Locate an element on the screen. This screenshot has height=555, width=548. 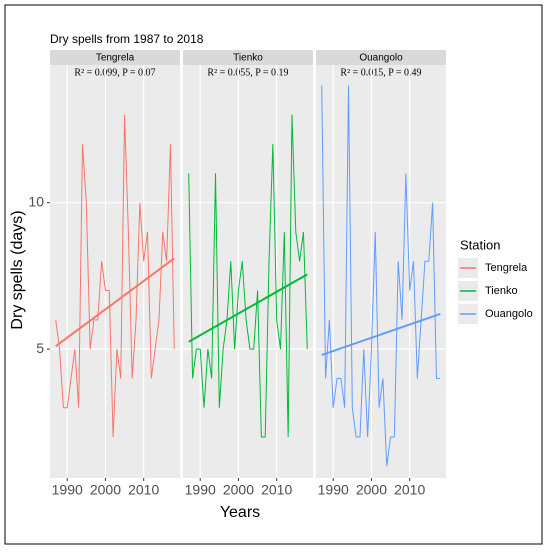
x-axis-label: Years is located at coordinates (240, 512).